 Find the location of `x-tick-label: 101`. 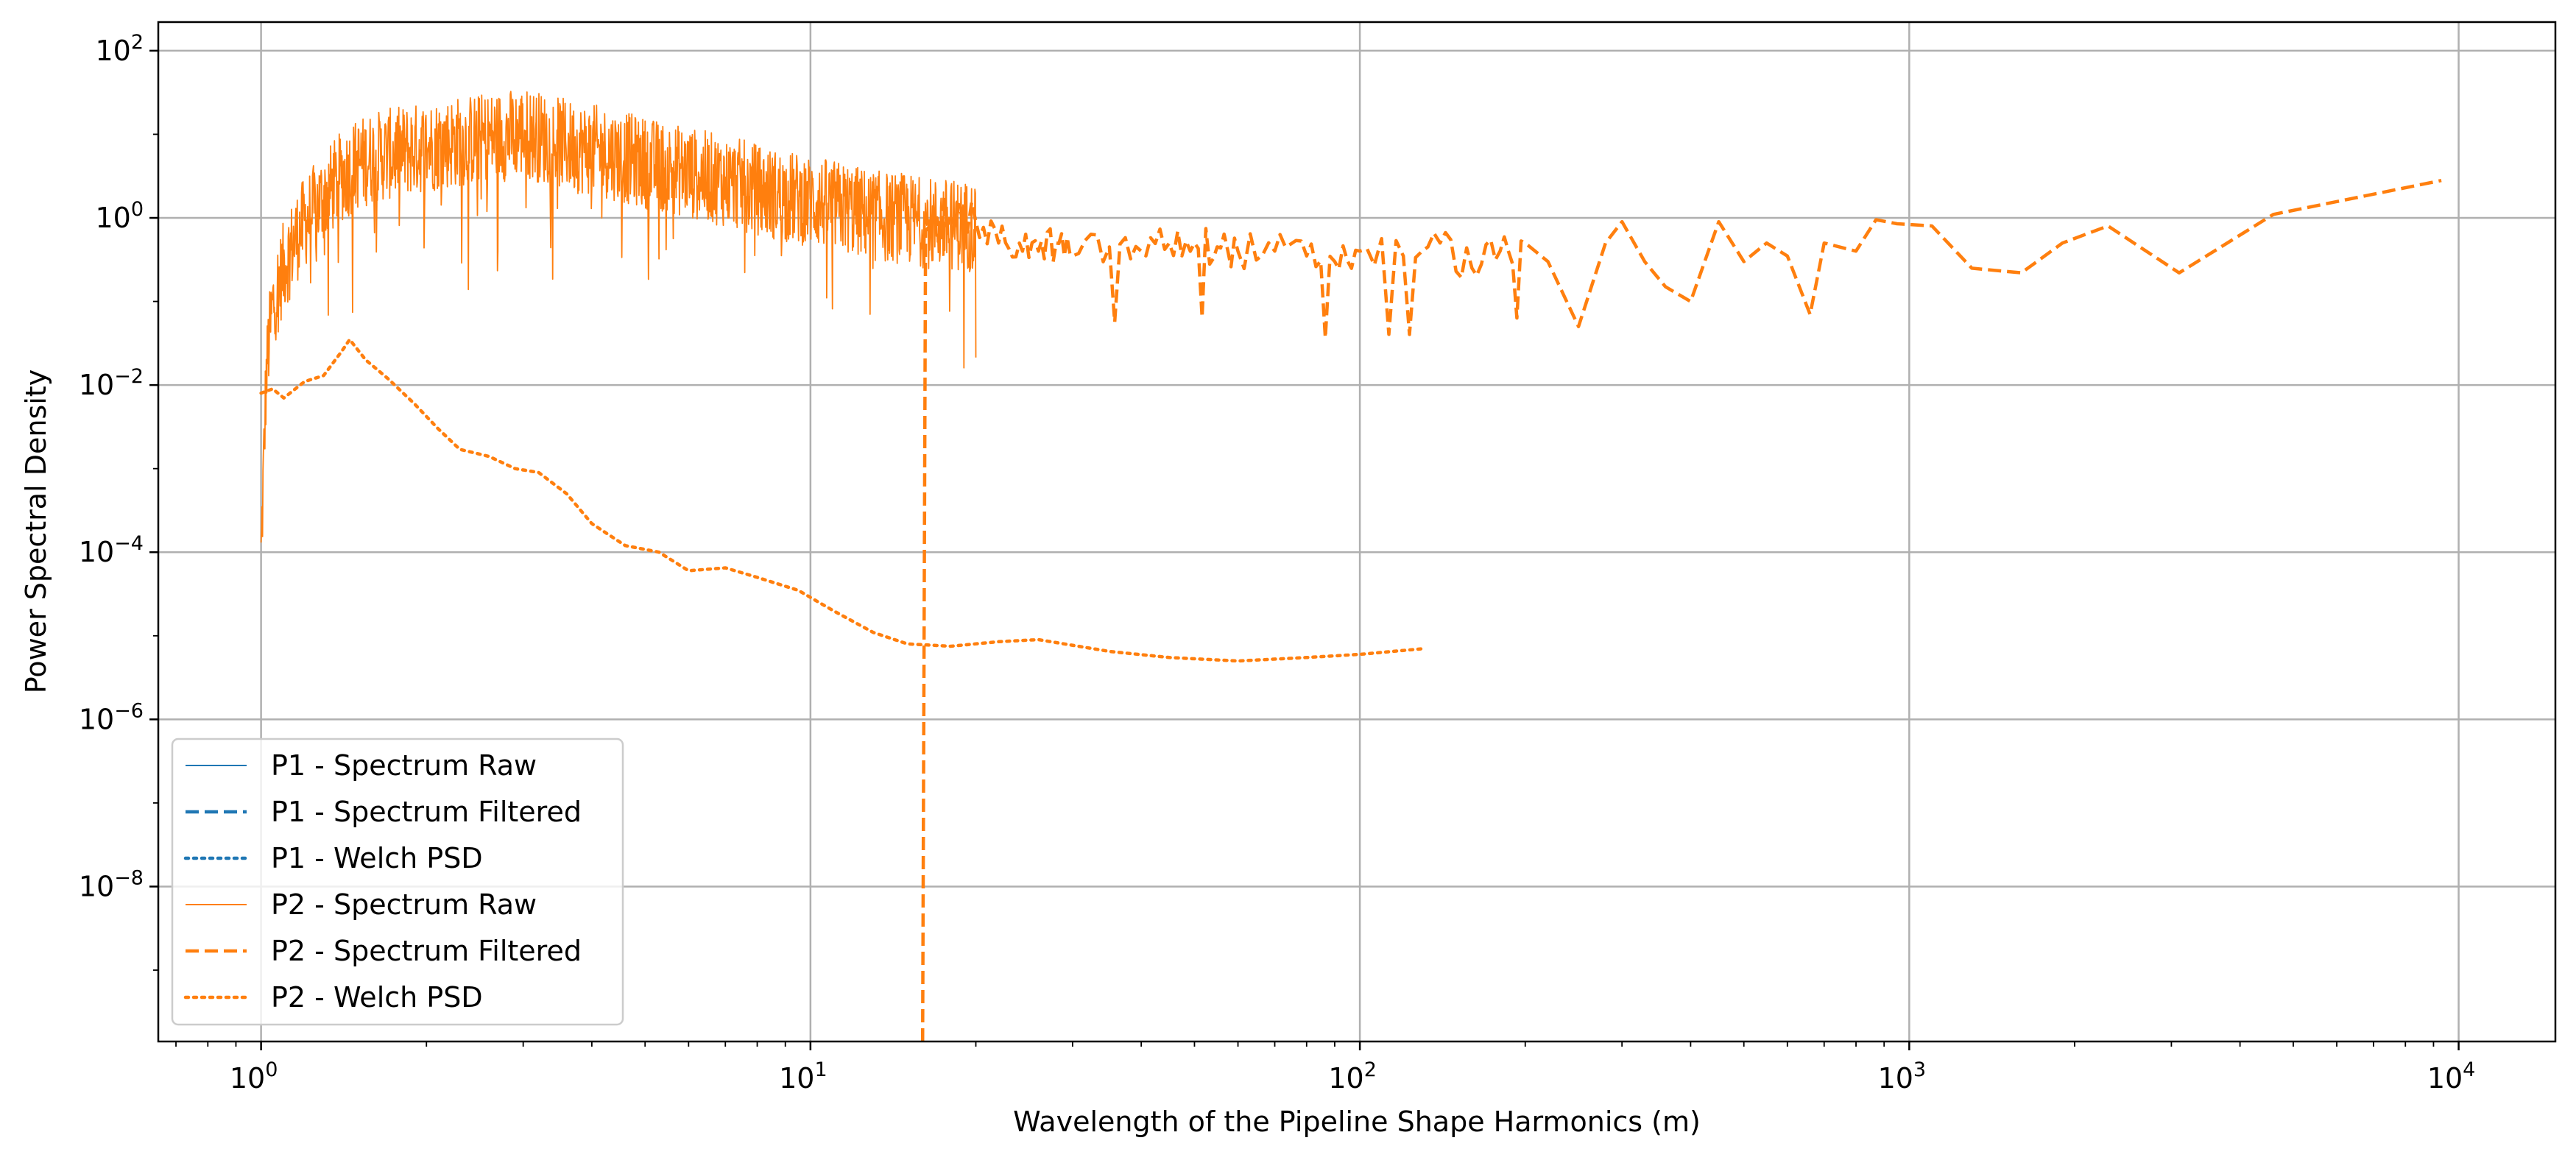

x-tick-label: 101 is located at coordinates (803, 1076).